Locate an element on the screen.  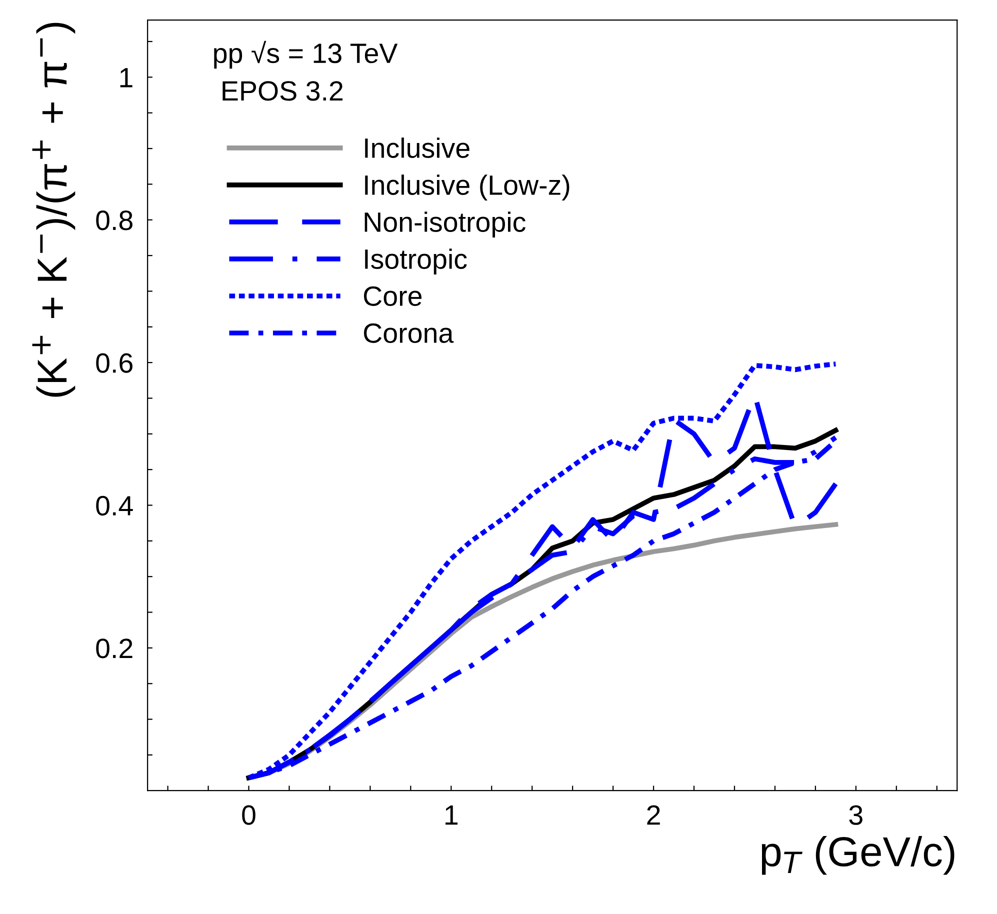
legend-label: Non-isotropic is located at coordinates (445, 225).